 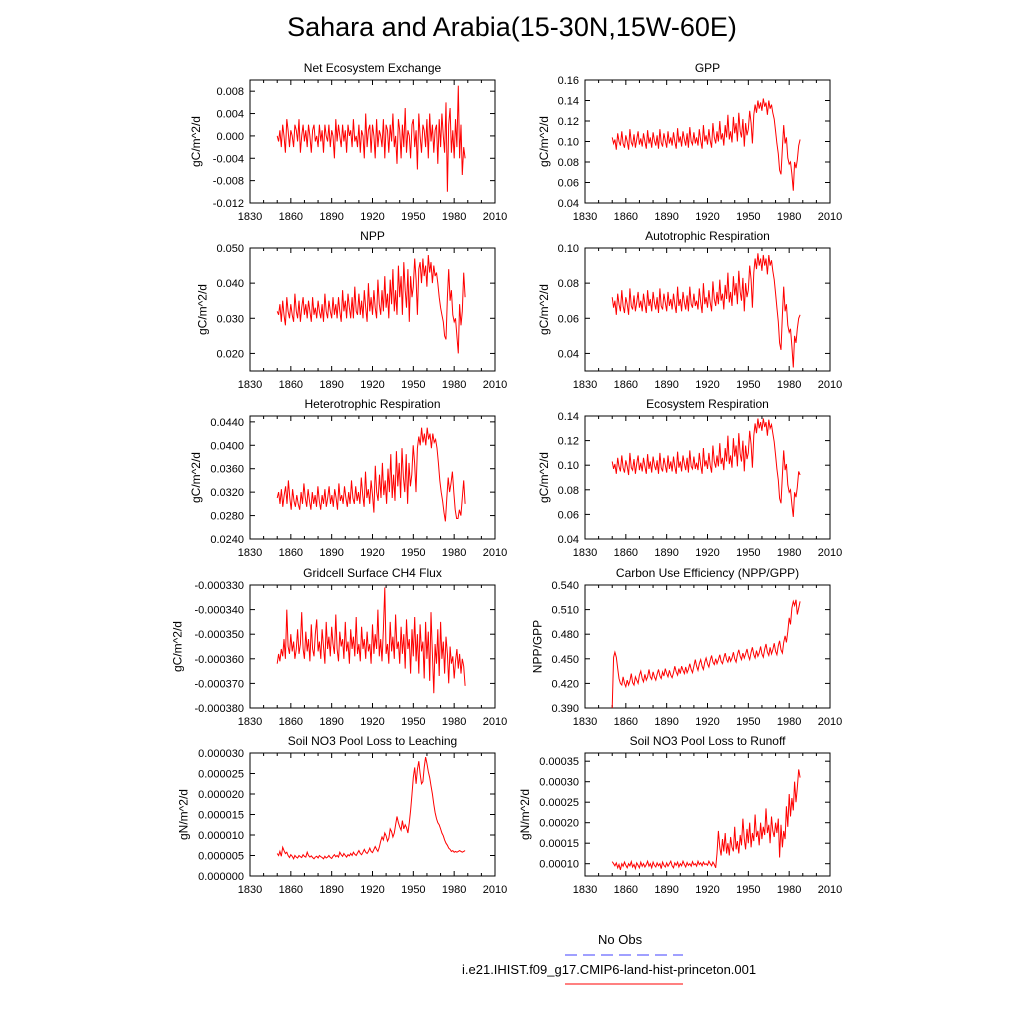 I want to click on y-tick-label: 0.008, so click(x=230, y=92).